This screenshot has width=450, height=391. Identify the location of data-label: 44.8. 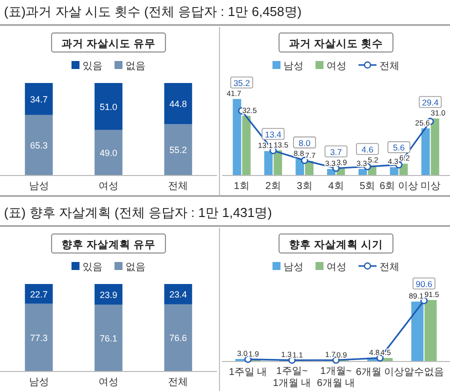
(178, 104).